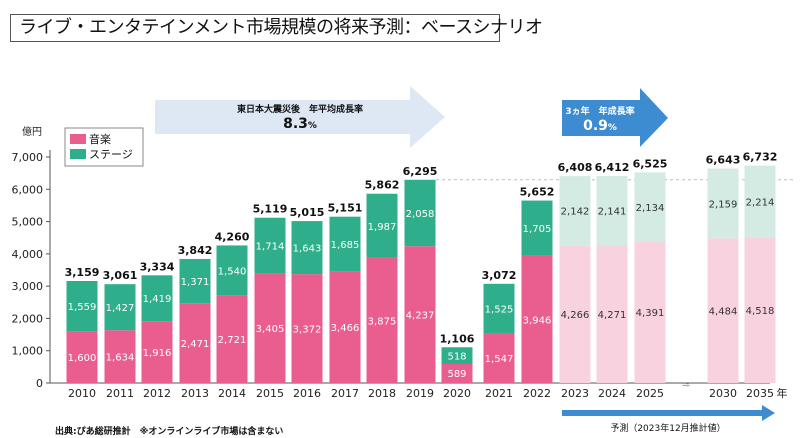 The height and width of the screenshot is (438, 800). What do you see at coordinates (457, 338) in the screenshot?
I see `bar-total-label: 1,106` at bounding box center [457, 338].